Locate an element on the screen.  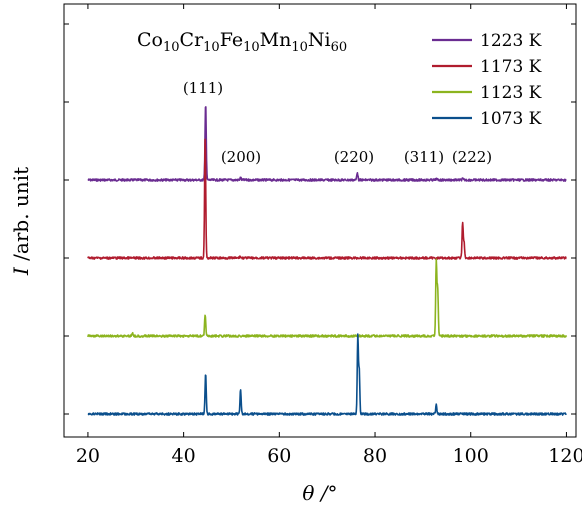
series-line-1123-k is located at coordinates (327, 298).